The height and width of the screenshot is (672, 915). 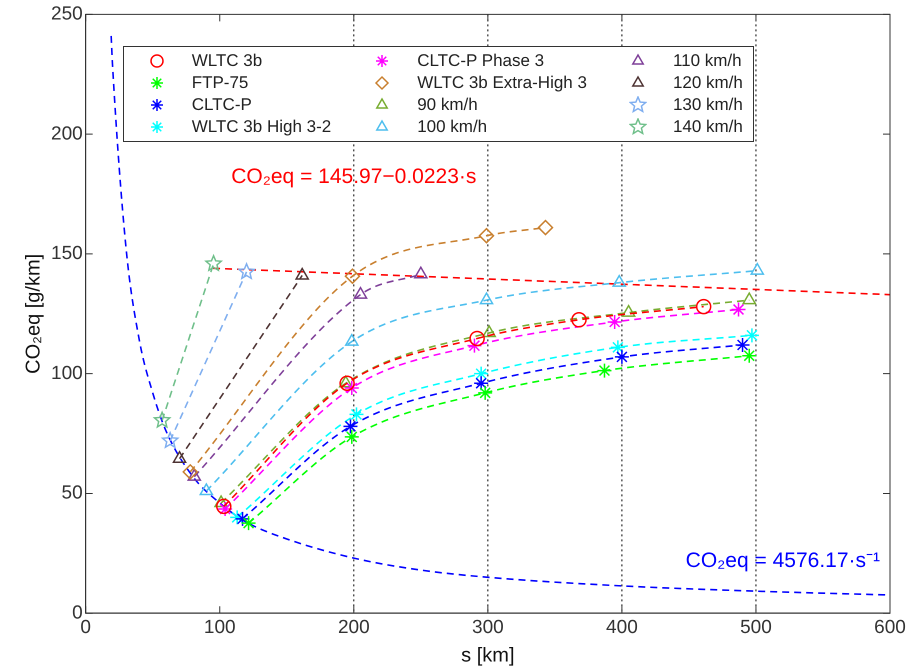 I want to click on y-axis-title: CO₂eq [g/km], so click(x=33, y=314).